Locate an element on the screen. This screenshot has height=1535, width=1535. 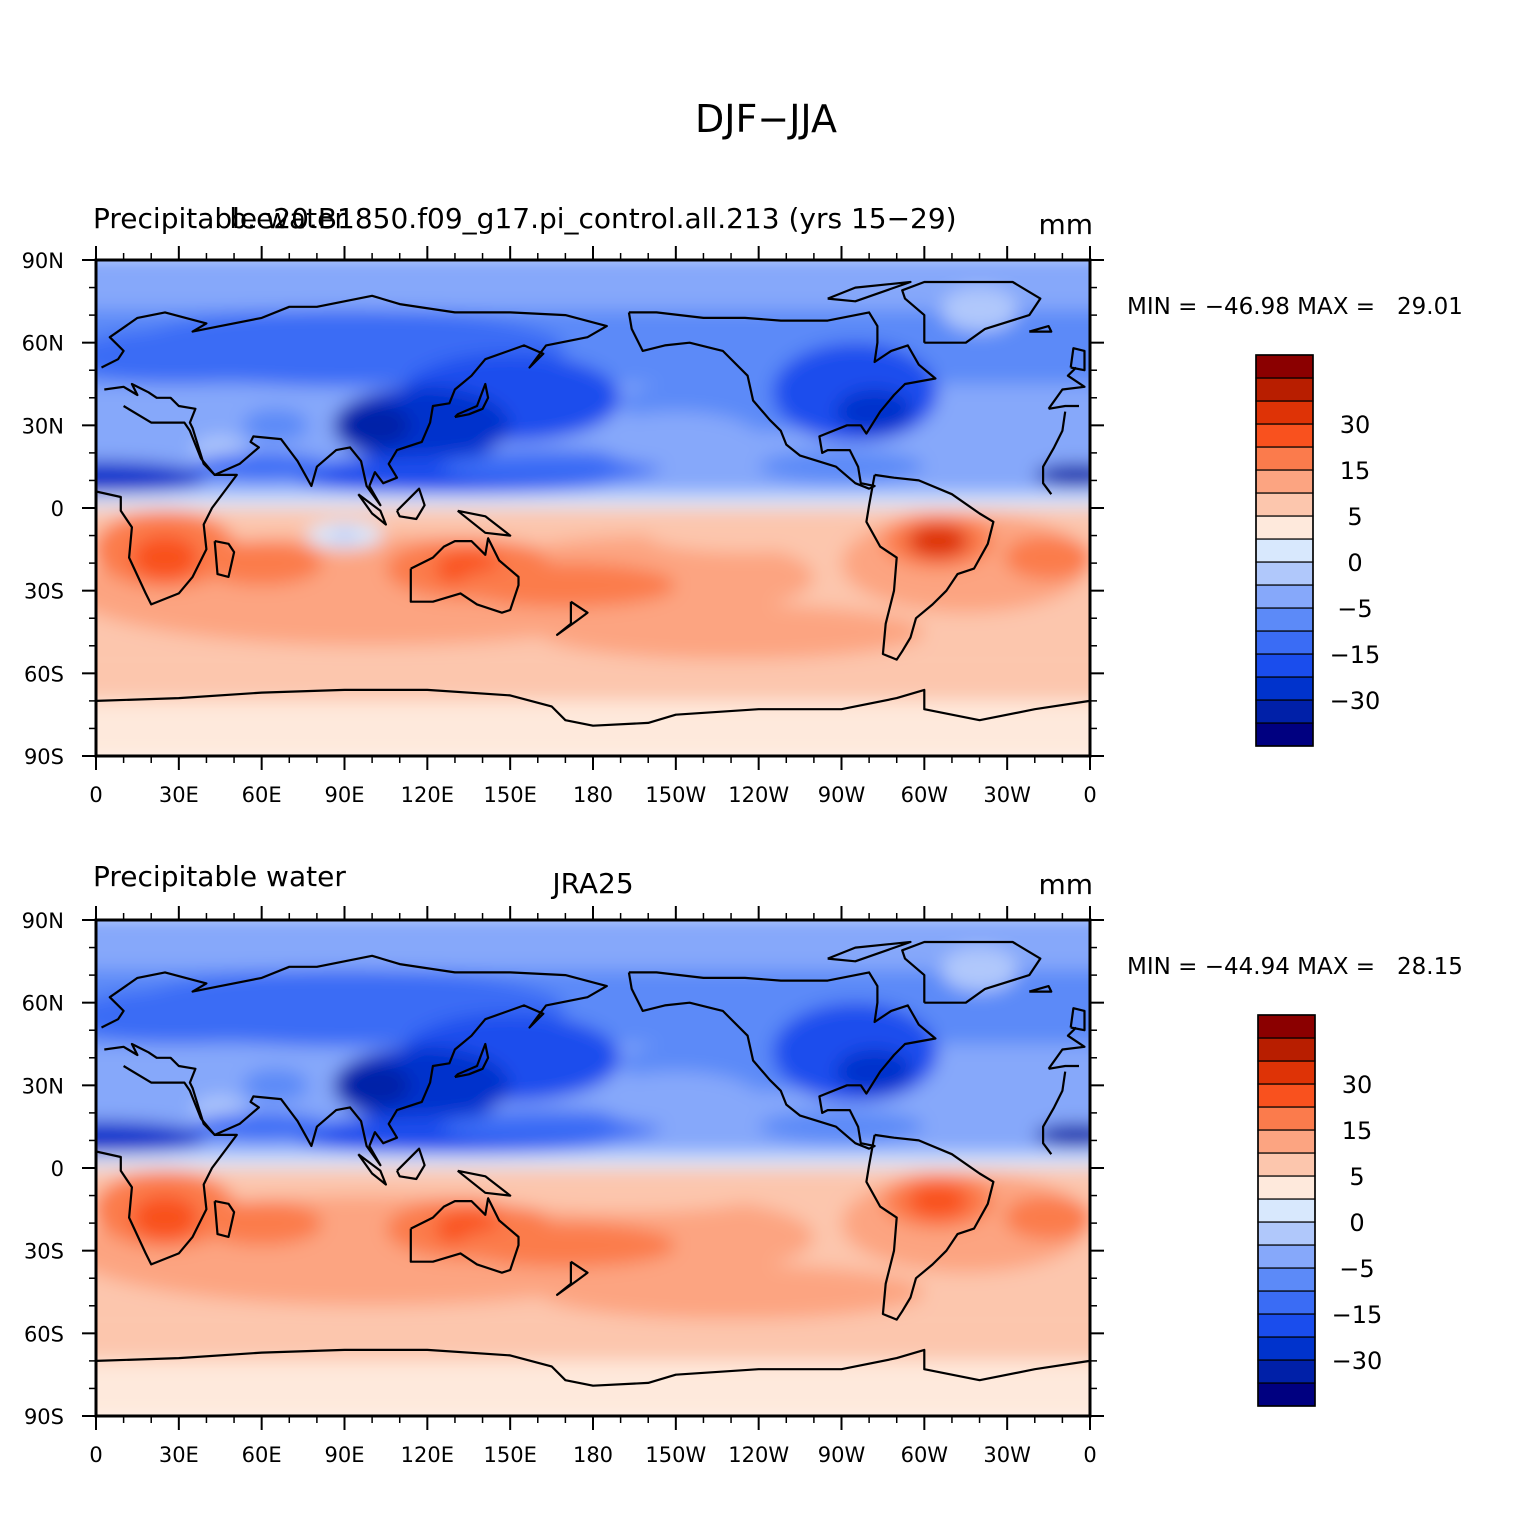
x-tick-label: 120E is located at coordinates (427, 1455).